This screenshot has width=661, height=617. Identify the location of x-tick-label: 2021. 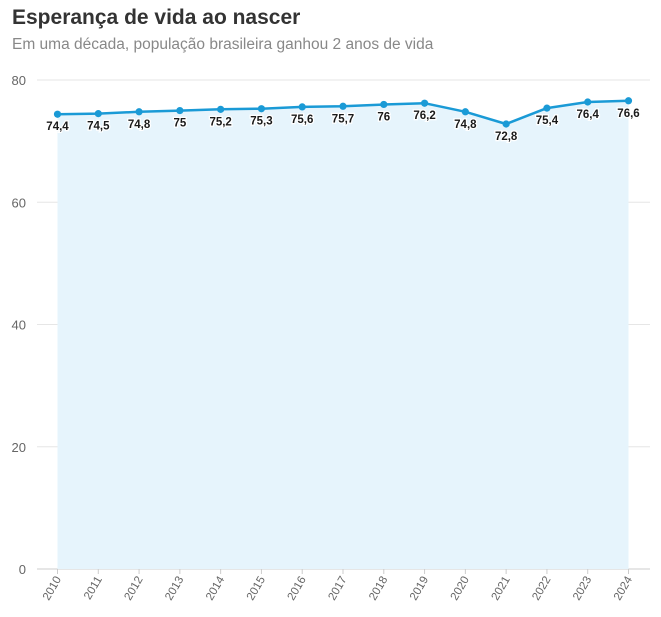
(501, 589).